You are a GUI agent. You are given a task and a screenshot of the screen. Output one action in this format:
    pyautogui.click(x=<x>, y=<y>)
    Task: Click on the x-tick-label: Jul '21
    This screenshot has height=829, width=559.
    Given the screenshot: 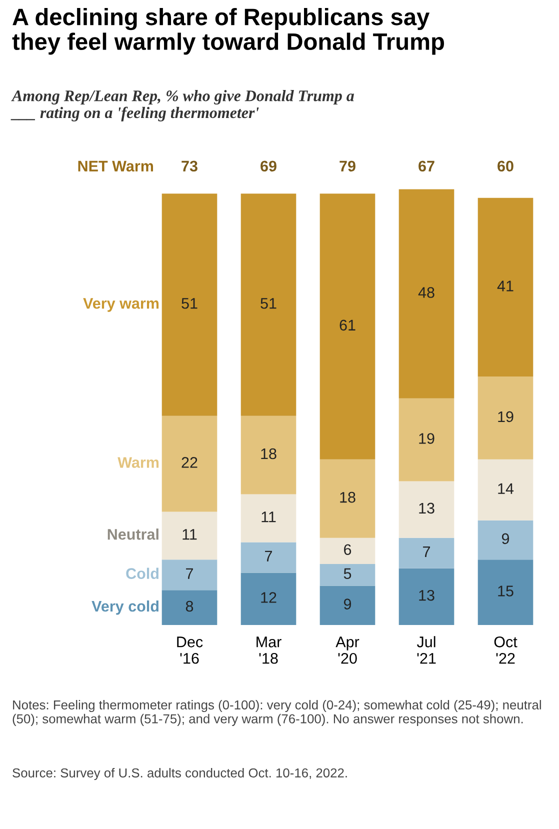 What is the action you would take?
    pyautogui.click(x=426, y=650)
    